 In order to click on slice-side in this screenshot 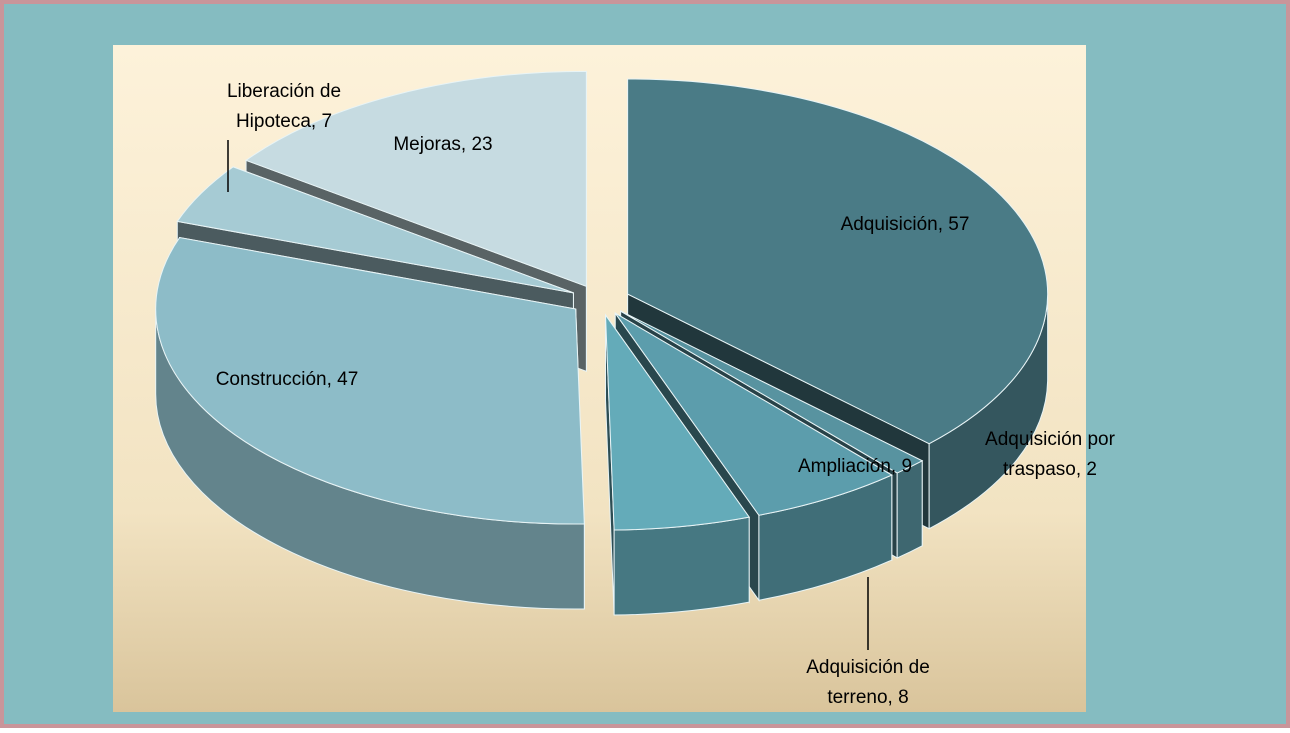, I will do `click(681, 566)`.